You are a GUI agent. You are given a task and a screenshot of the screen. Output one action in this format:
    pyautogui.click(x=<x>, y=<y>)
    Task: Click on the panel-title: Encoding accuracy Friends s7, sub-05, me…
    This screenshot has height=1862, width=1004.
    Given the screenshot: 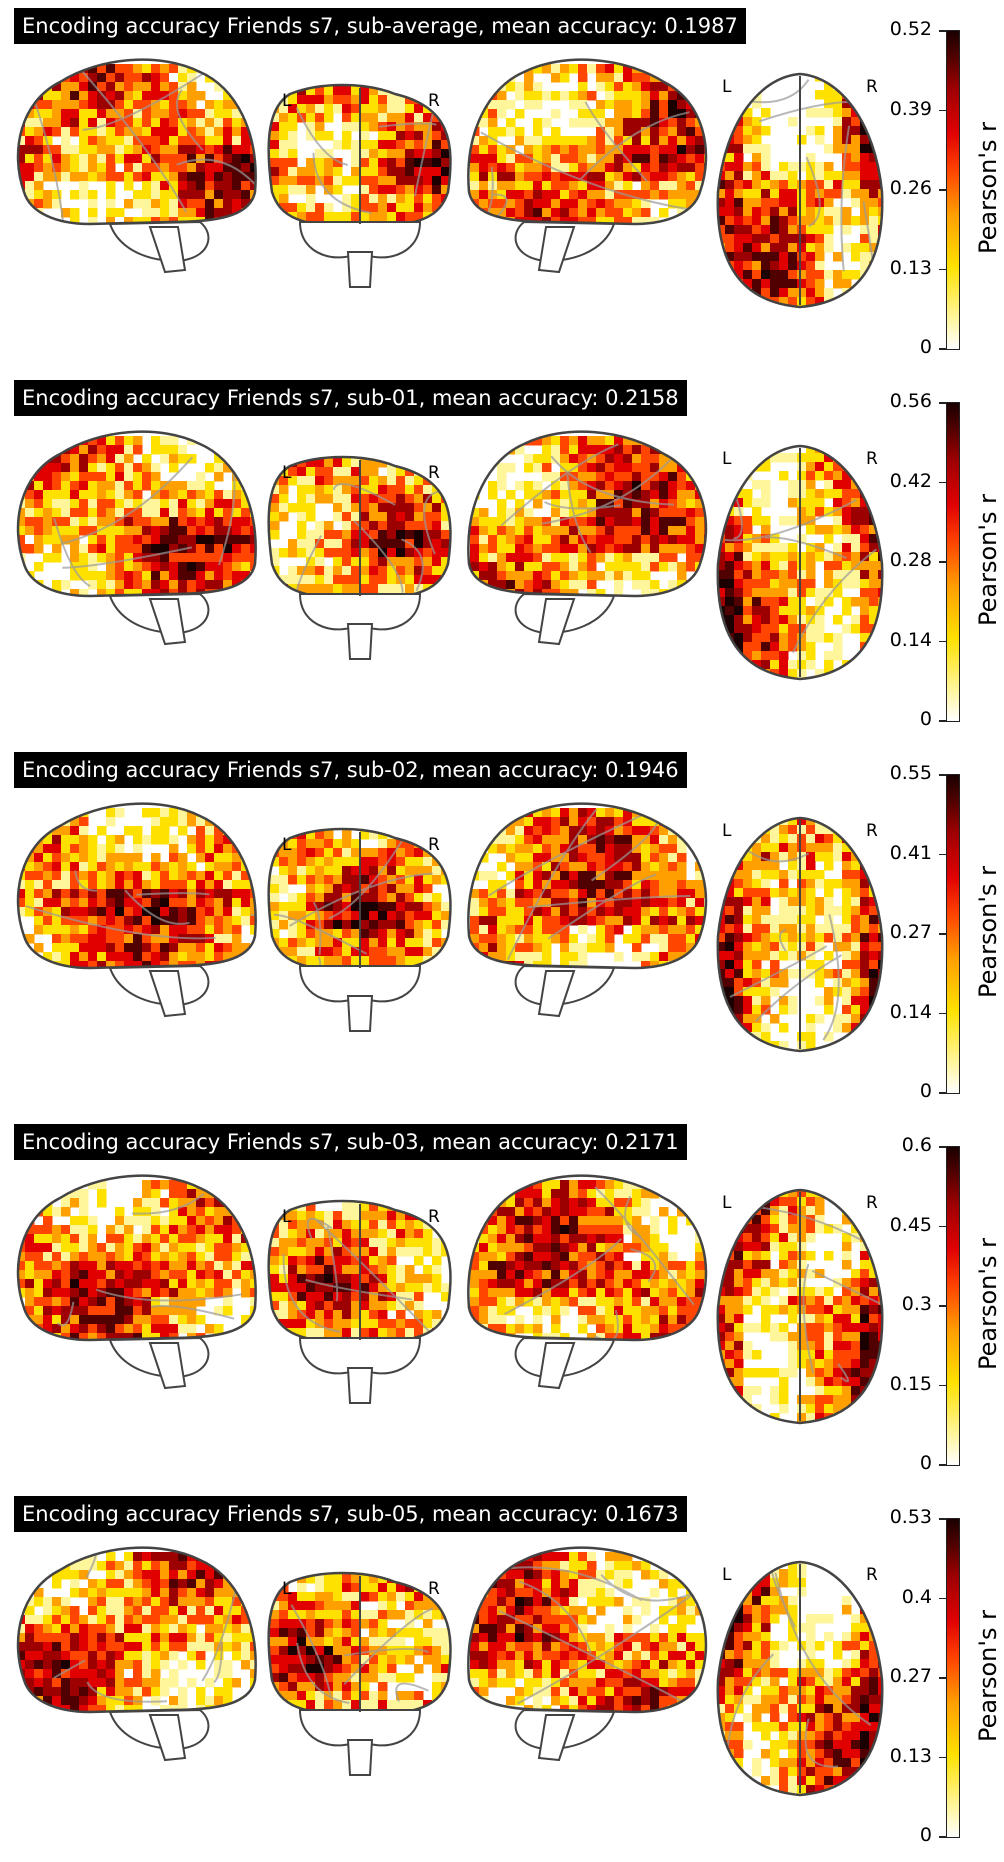 What is the action you would take?
    pyautogui.click(x=350, y=1514)
    